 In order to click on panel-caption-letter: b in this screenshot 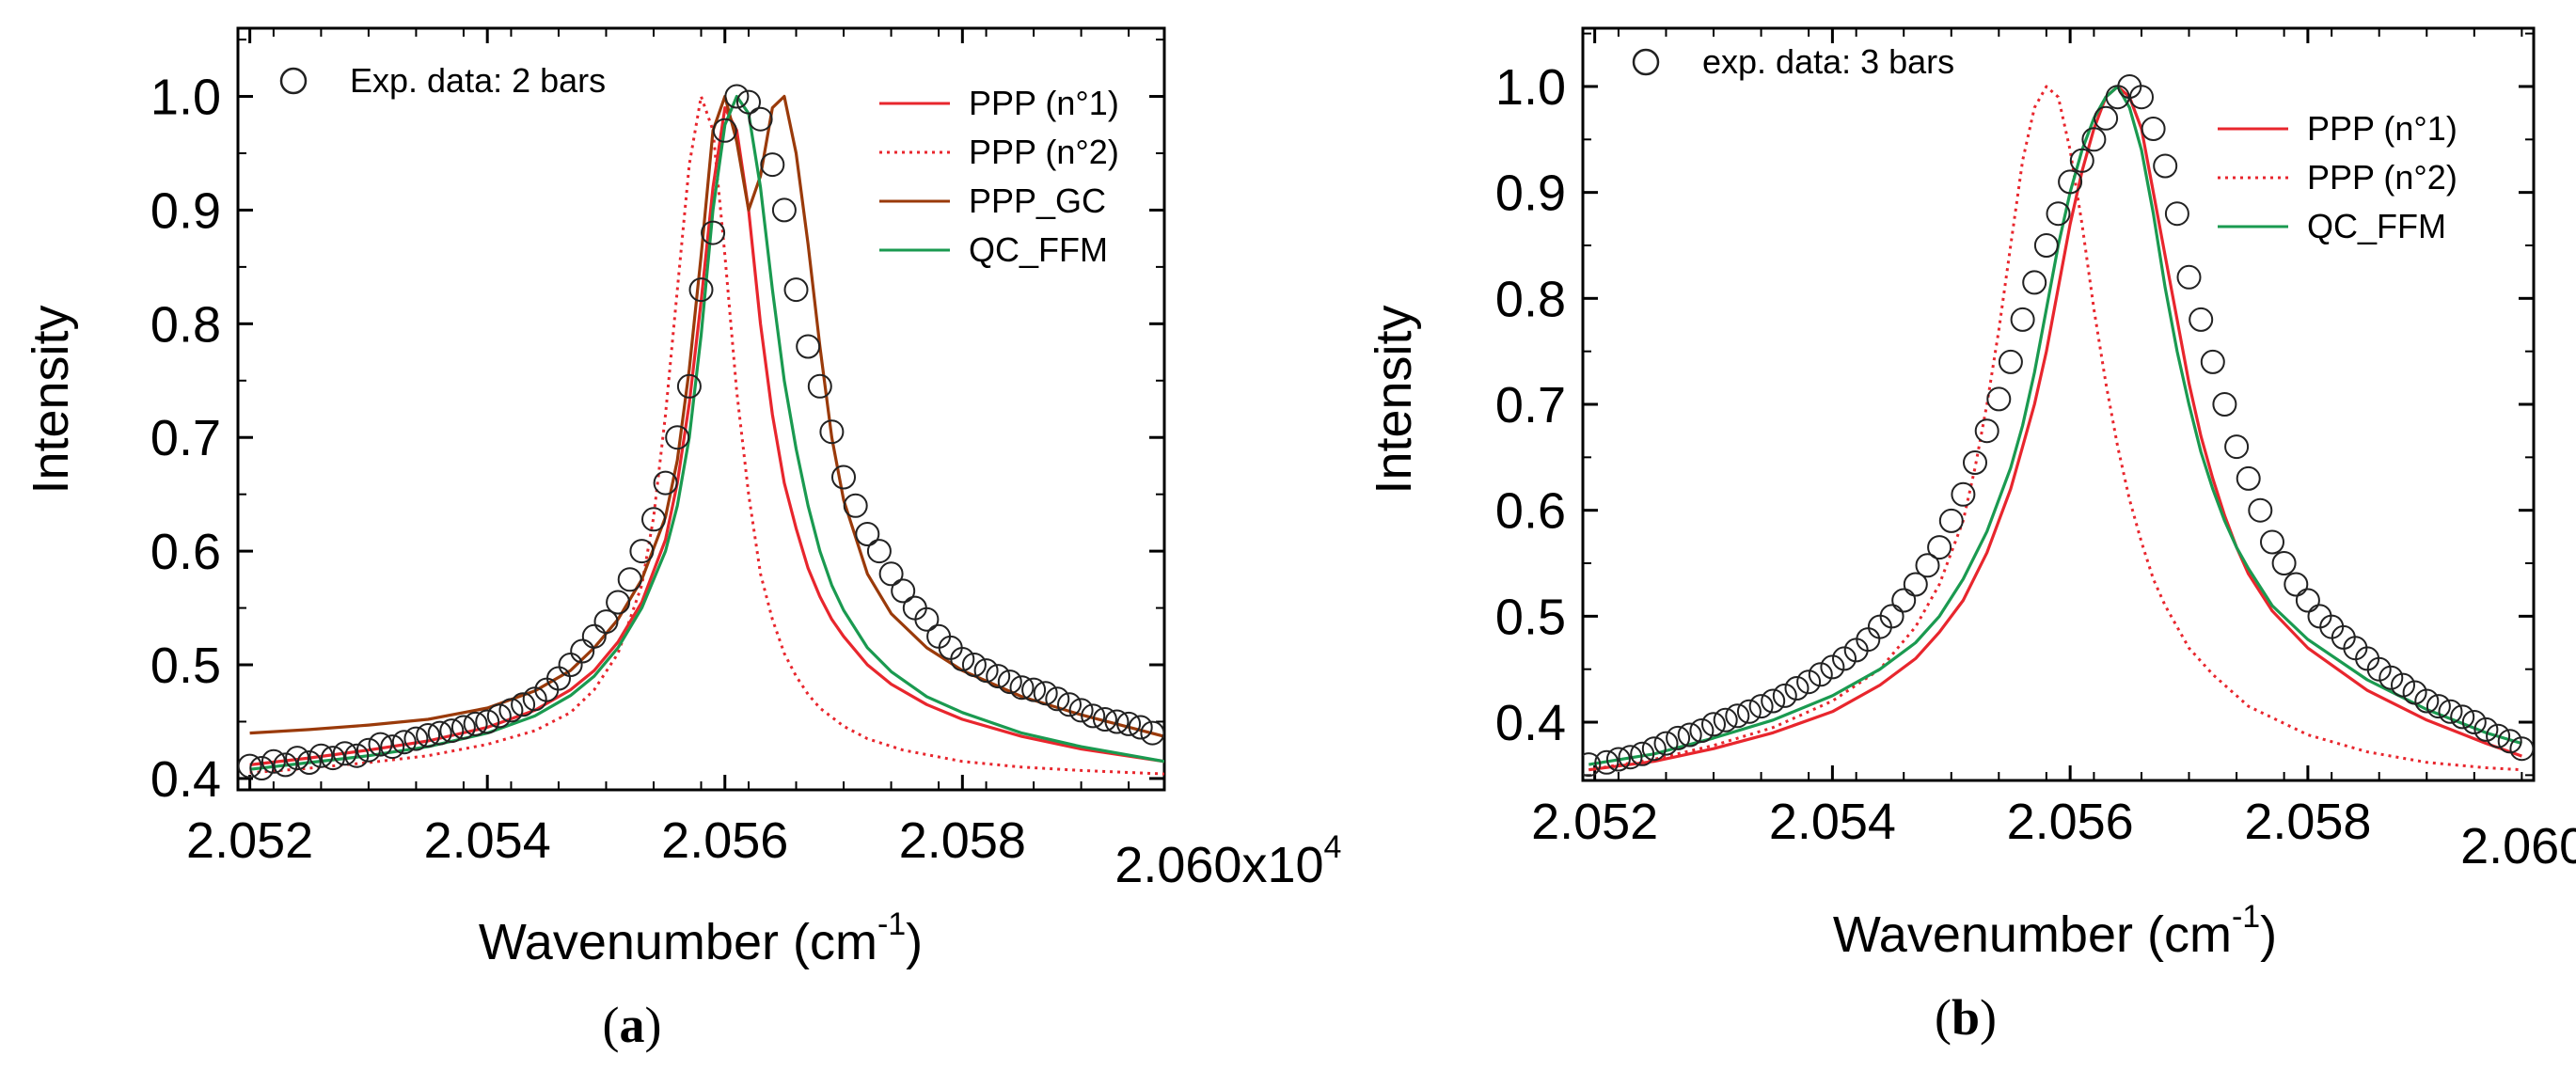, I will do `click(1966, 1018)`.